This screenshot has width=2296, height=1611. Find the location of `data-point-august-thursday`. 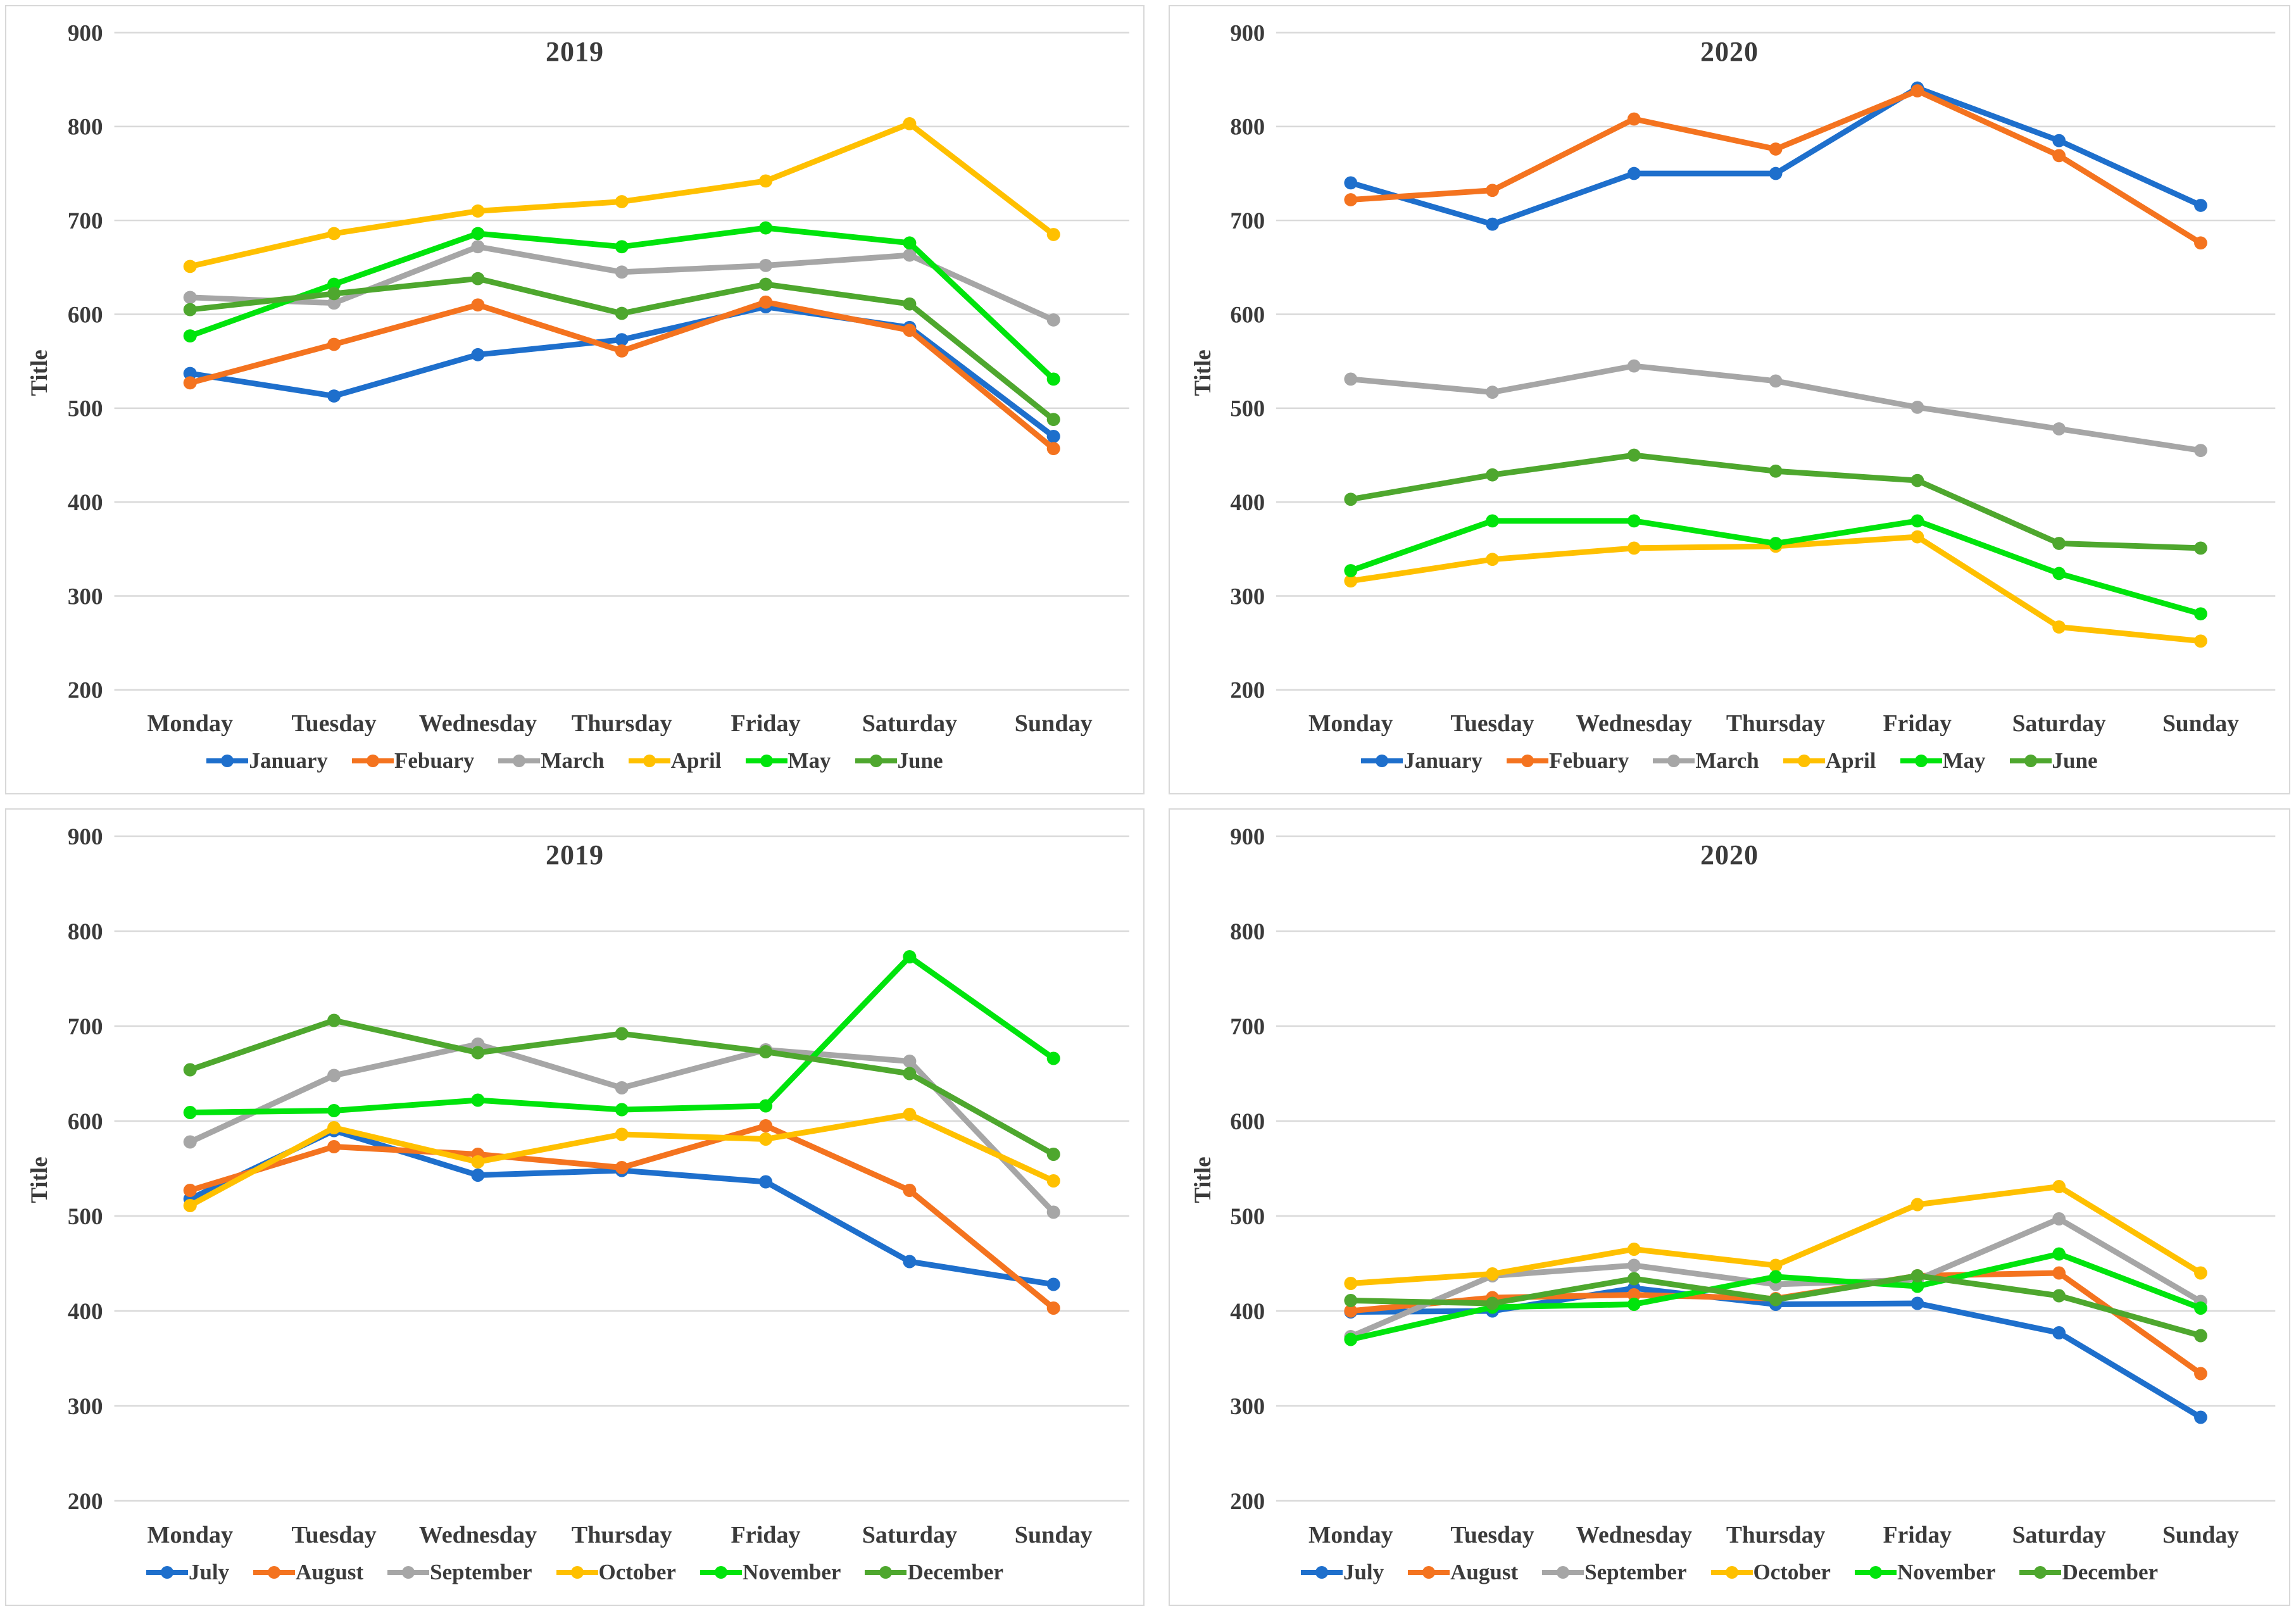

data-point-august-thursday is located at coordinates (622, 1167).